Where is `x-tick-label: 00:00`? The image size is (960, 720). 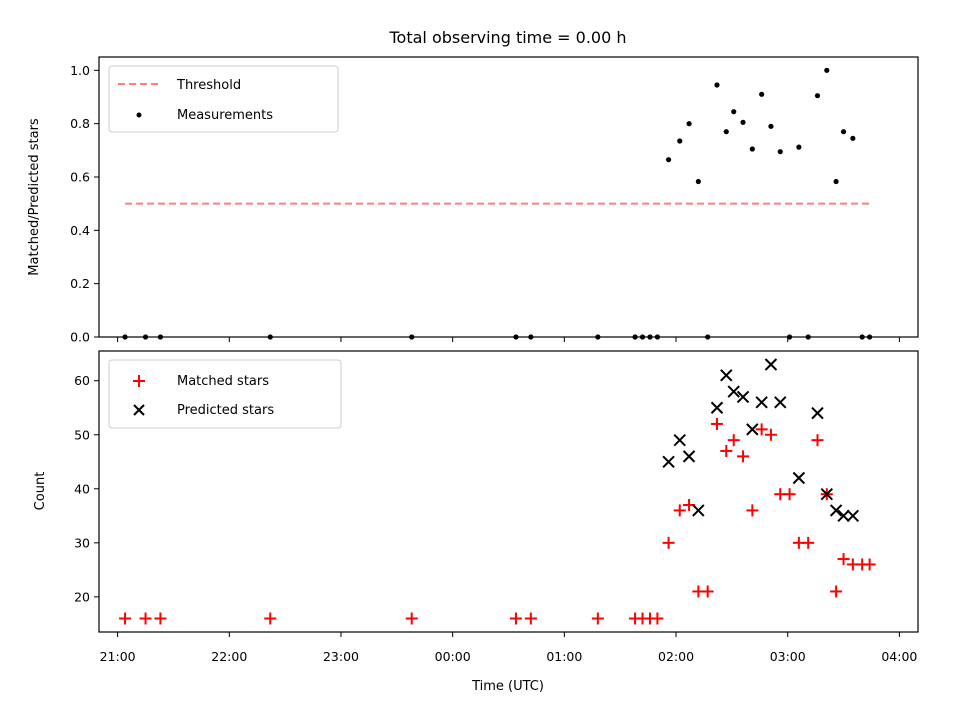 x-tick-label: 00:00 is located at coordinates (453, 656).